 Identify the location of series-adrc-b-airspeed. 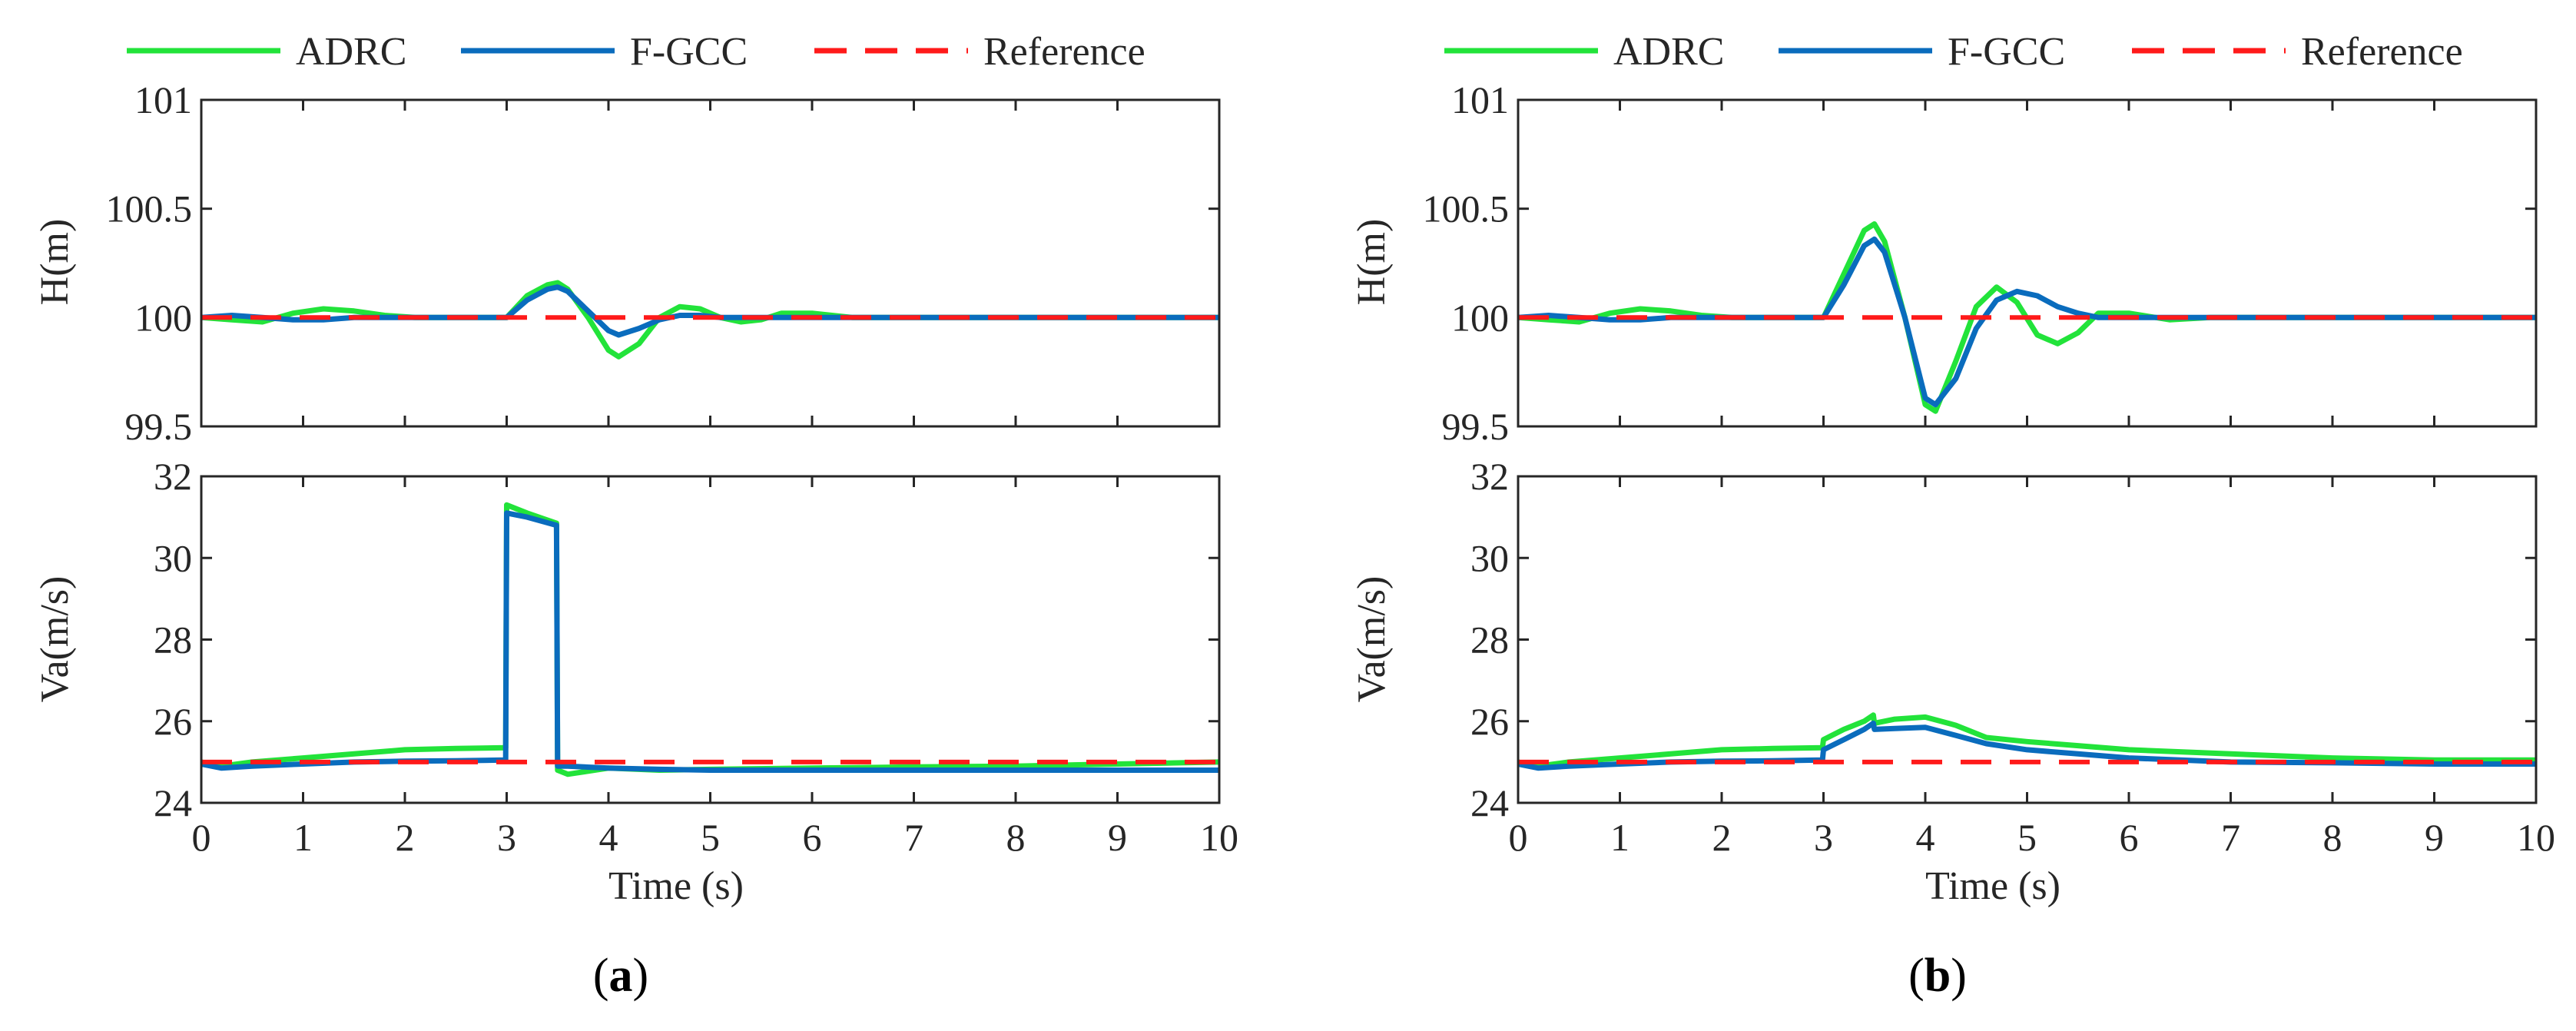
(2027, 740).